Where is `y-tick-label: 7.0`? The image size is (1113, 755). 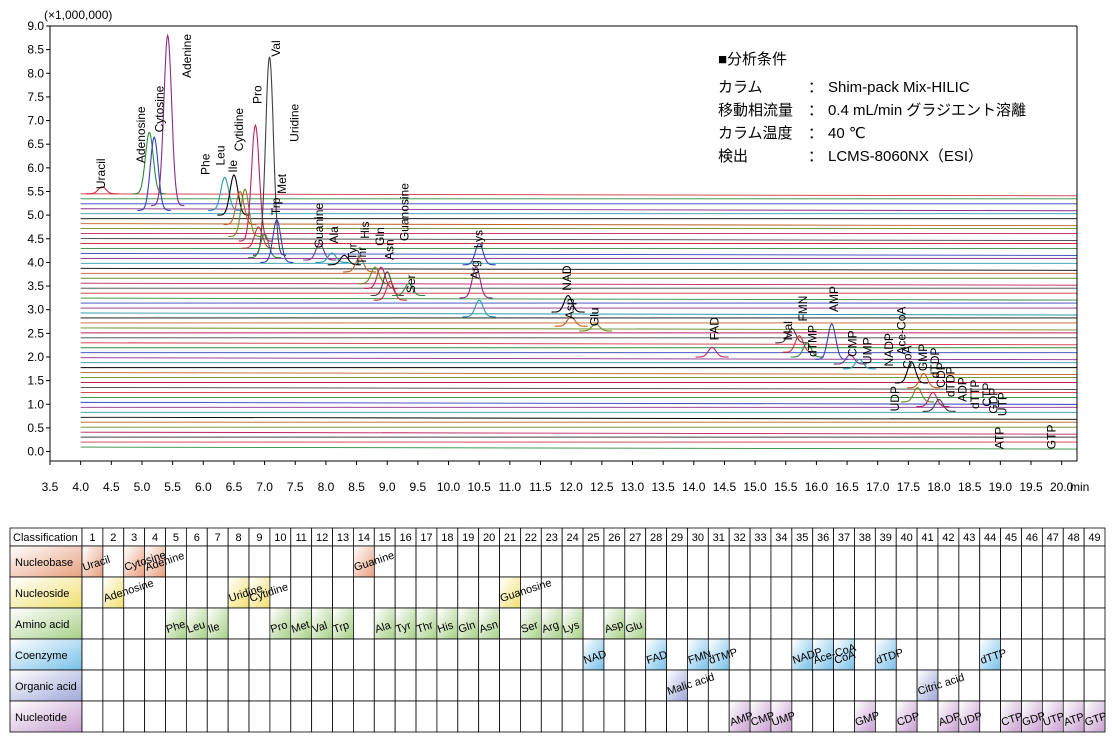
y-tick-label: 7.0 is located at coordinates (35, 121).